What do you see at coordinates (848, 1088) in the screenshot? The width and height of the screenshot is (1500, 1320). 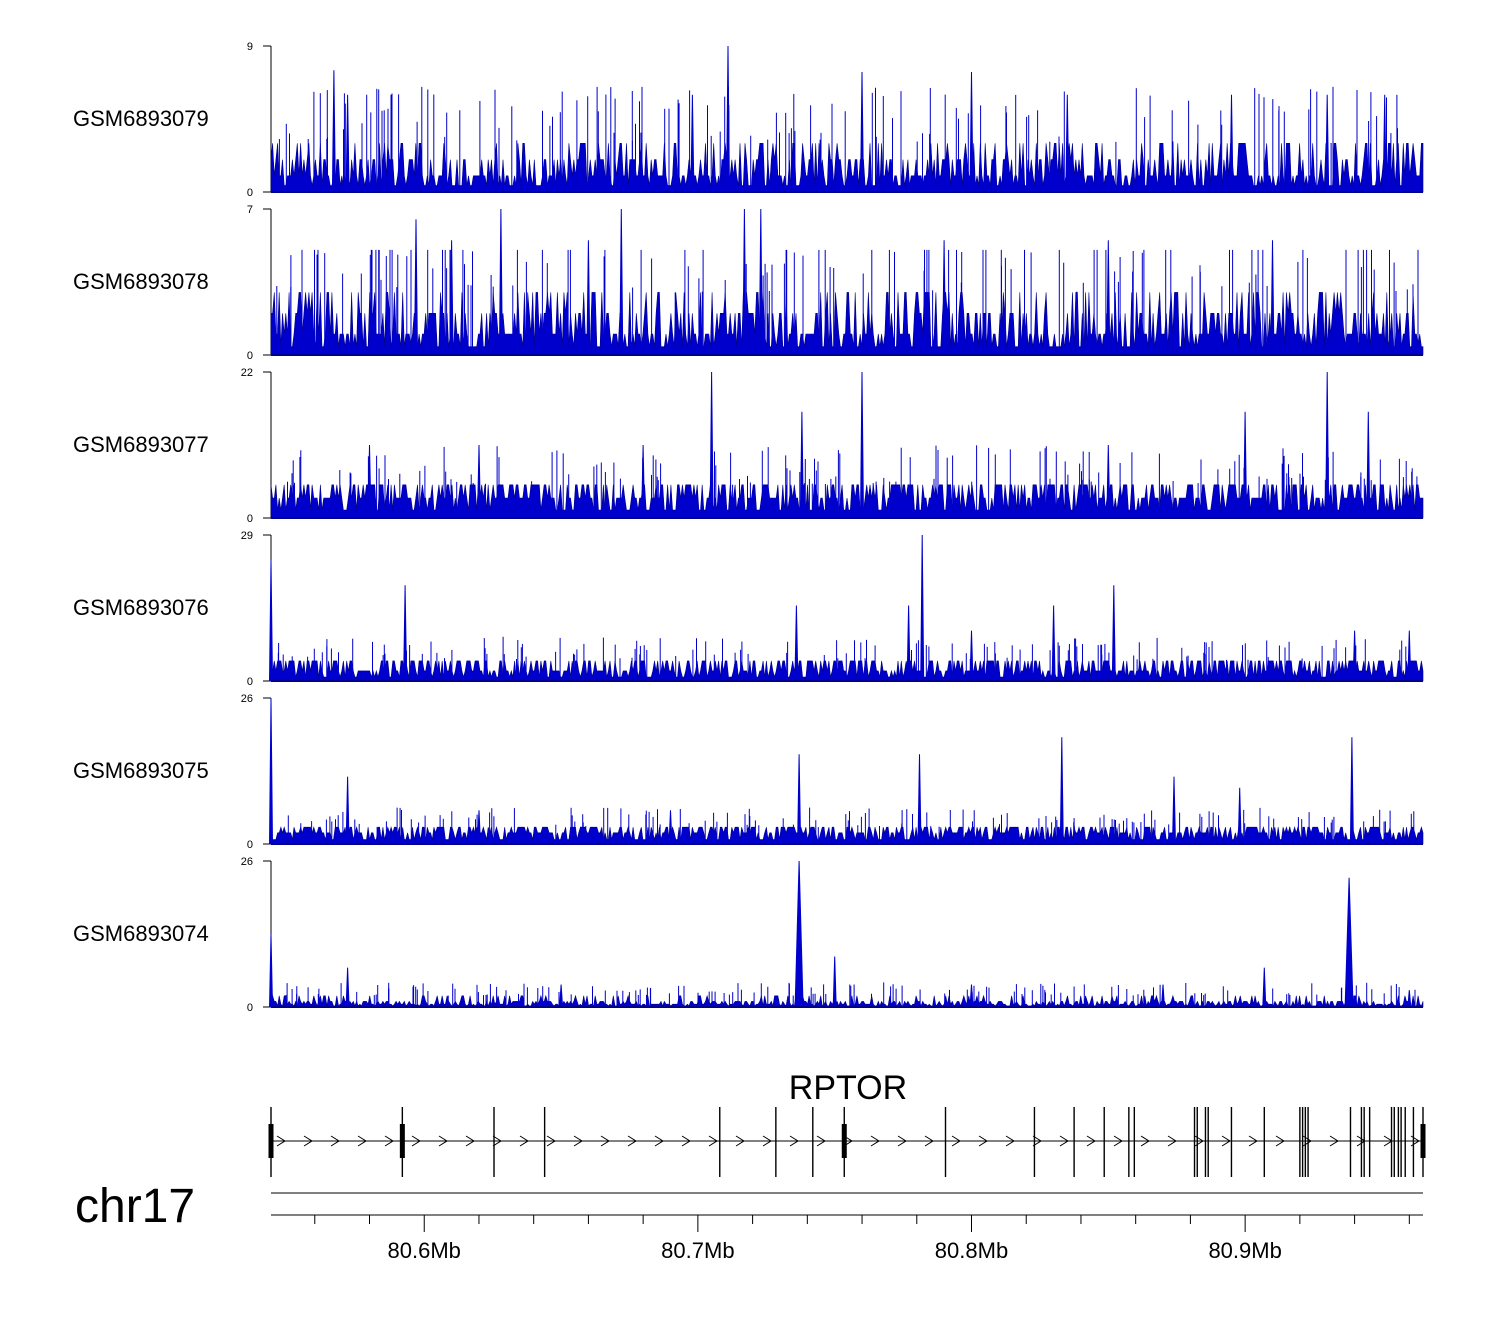 I see `gene-name: RPTOR` at bounding box center [848, 1088].